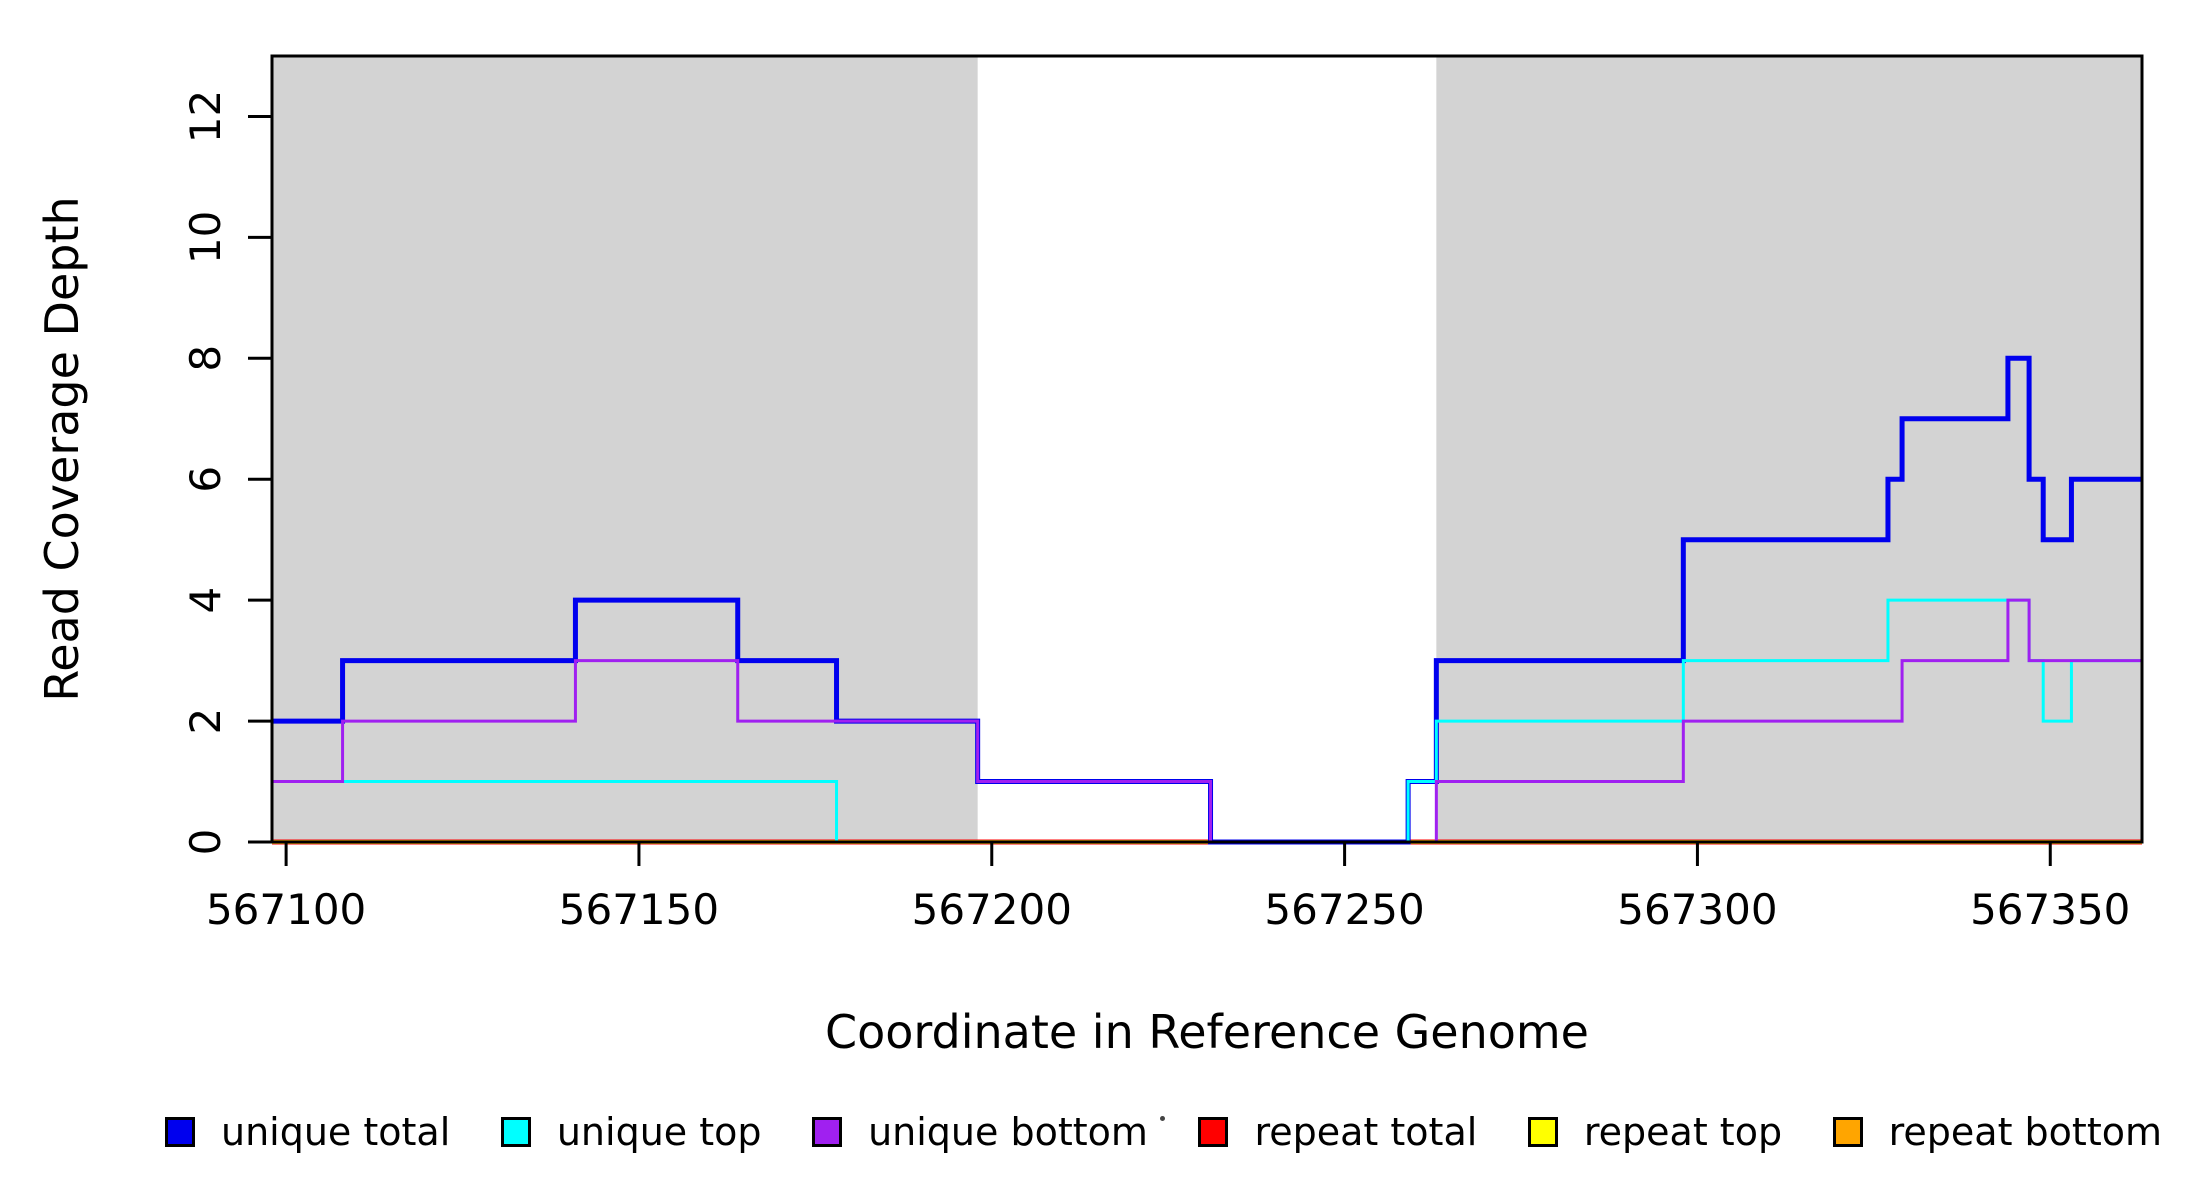 The height and width of the screenshot is (1200, 2200). What do you see at coordinates (2025, 1132) in the screenshot?
I see `legend-label-repeat-bottom: repeat bottom` at bounding box center [2025, 1132].